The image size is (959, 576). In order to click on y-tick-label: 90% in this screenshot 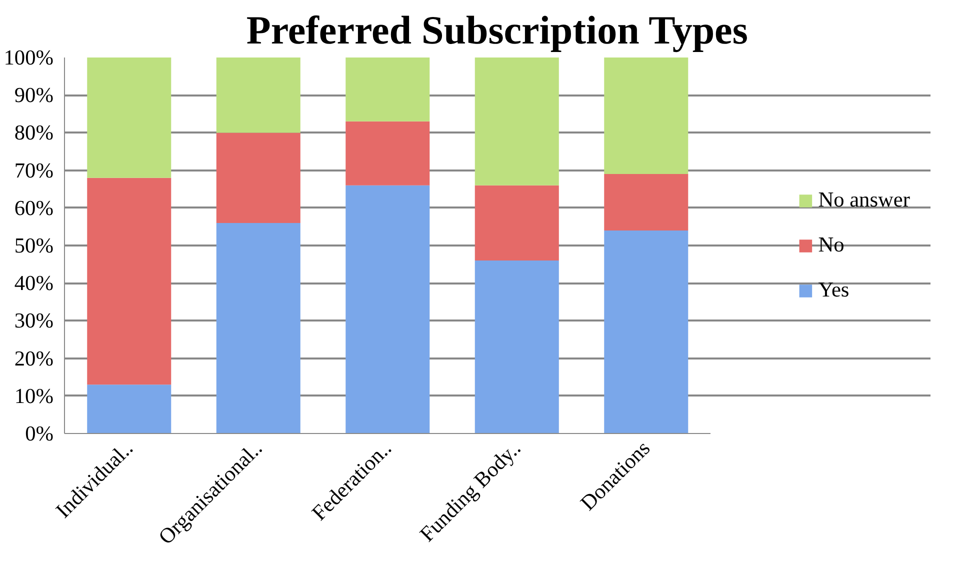, I will do `click(34, 95)`.